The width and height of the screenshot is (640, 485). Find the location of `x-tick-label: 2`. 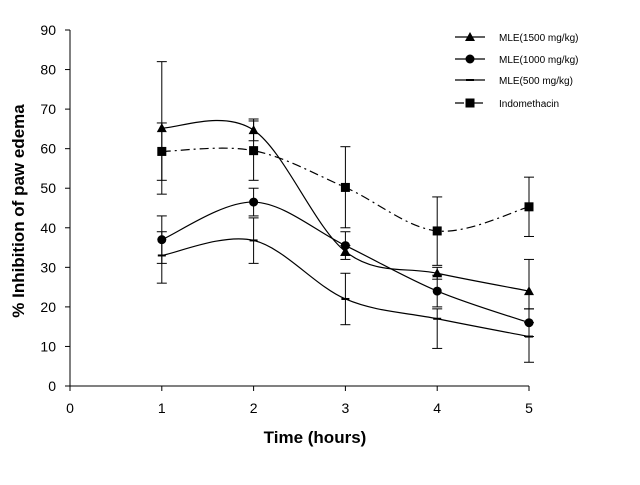

x-tick-label: 2 is located at coordinates (254, 408).